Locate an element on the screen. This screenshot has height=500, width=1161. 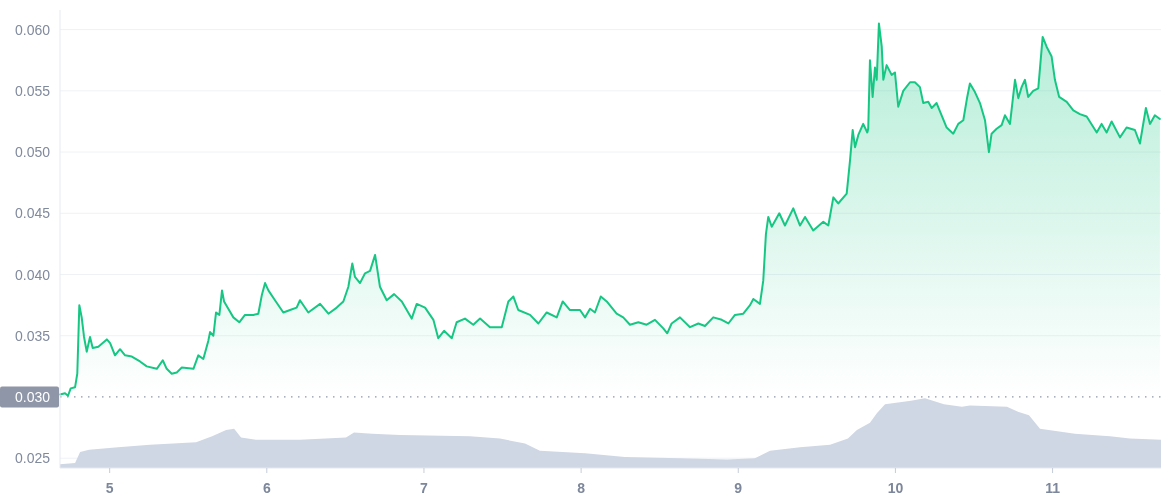
y-tick-label: 0.025 is located at coordinates (32, 458).